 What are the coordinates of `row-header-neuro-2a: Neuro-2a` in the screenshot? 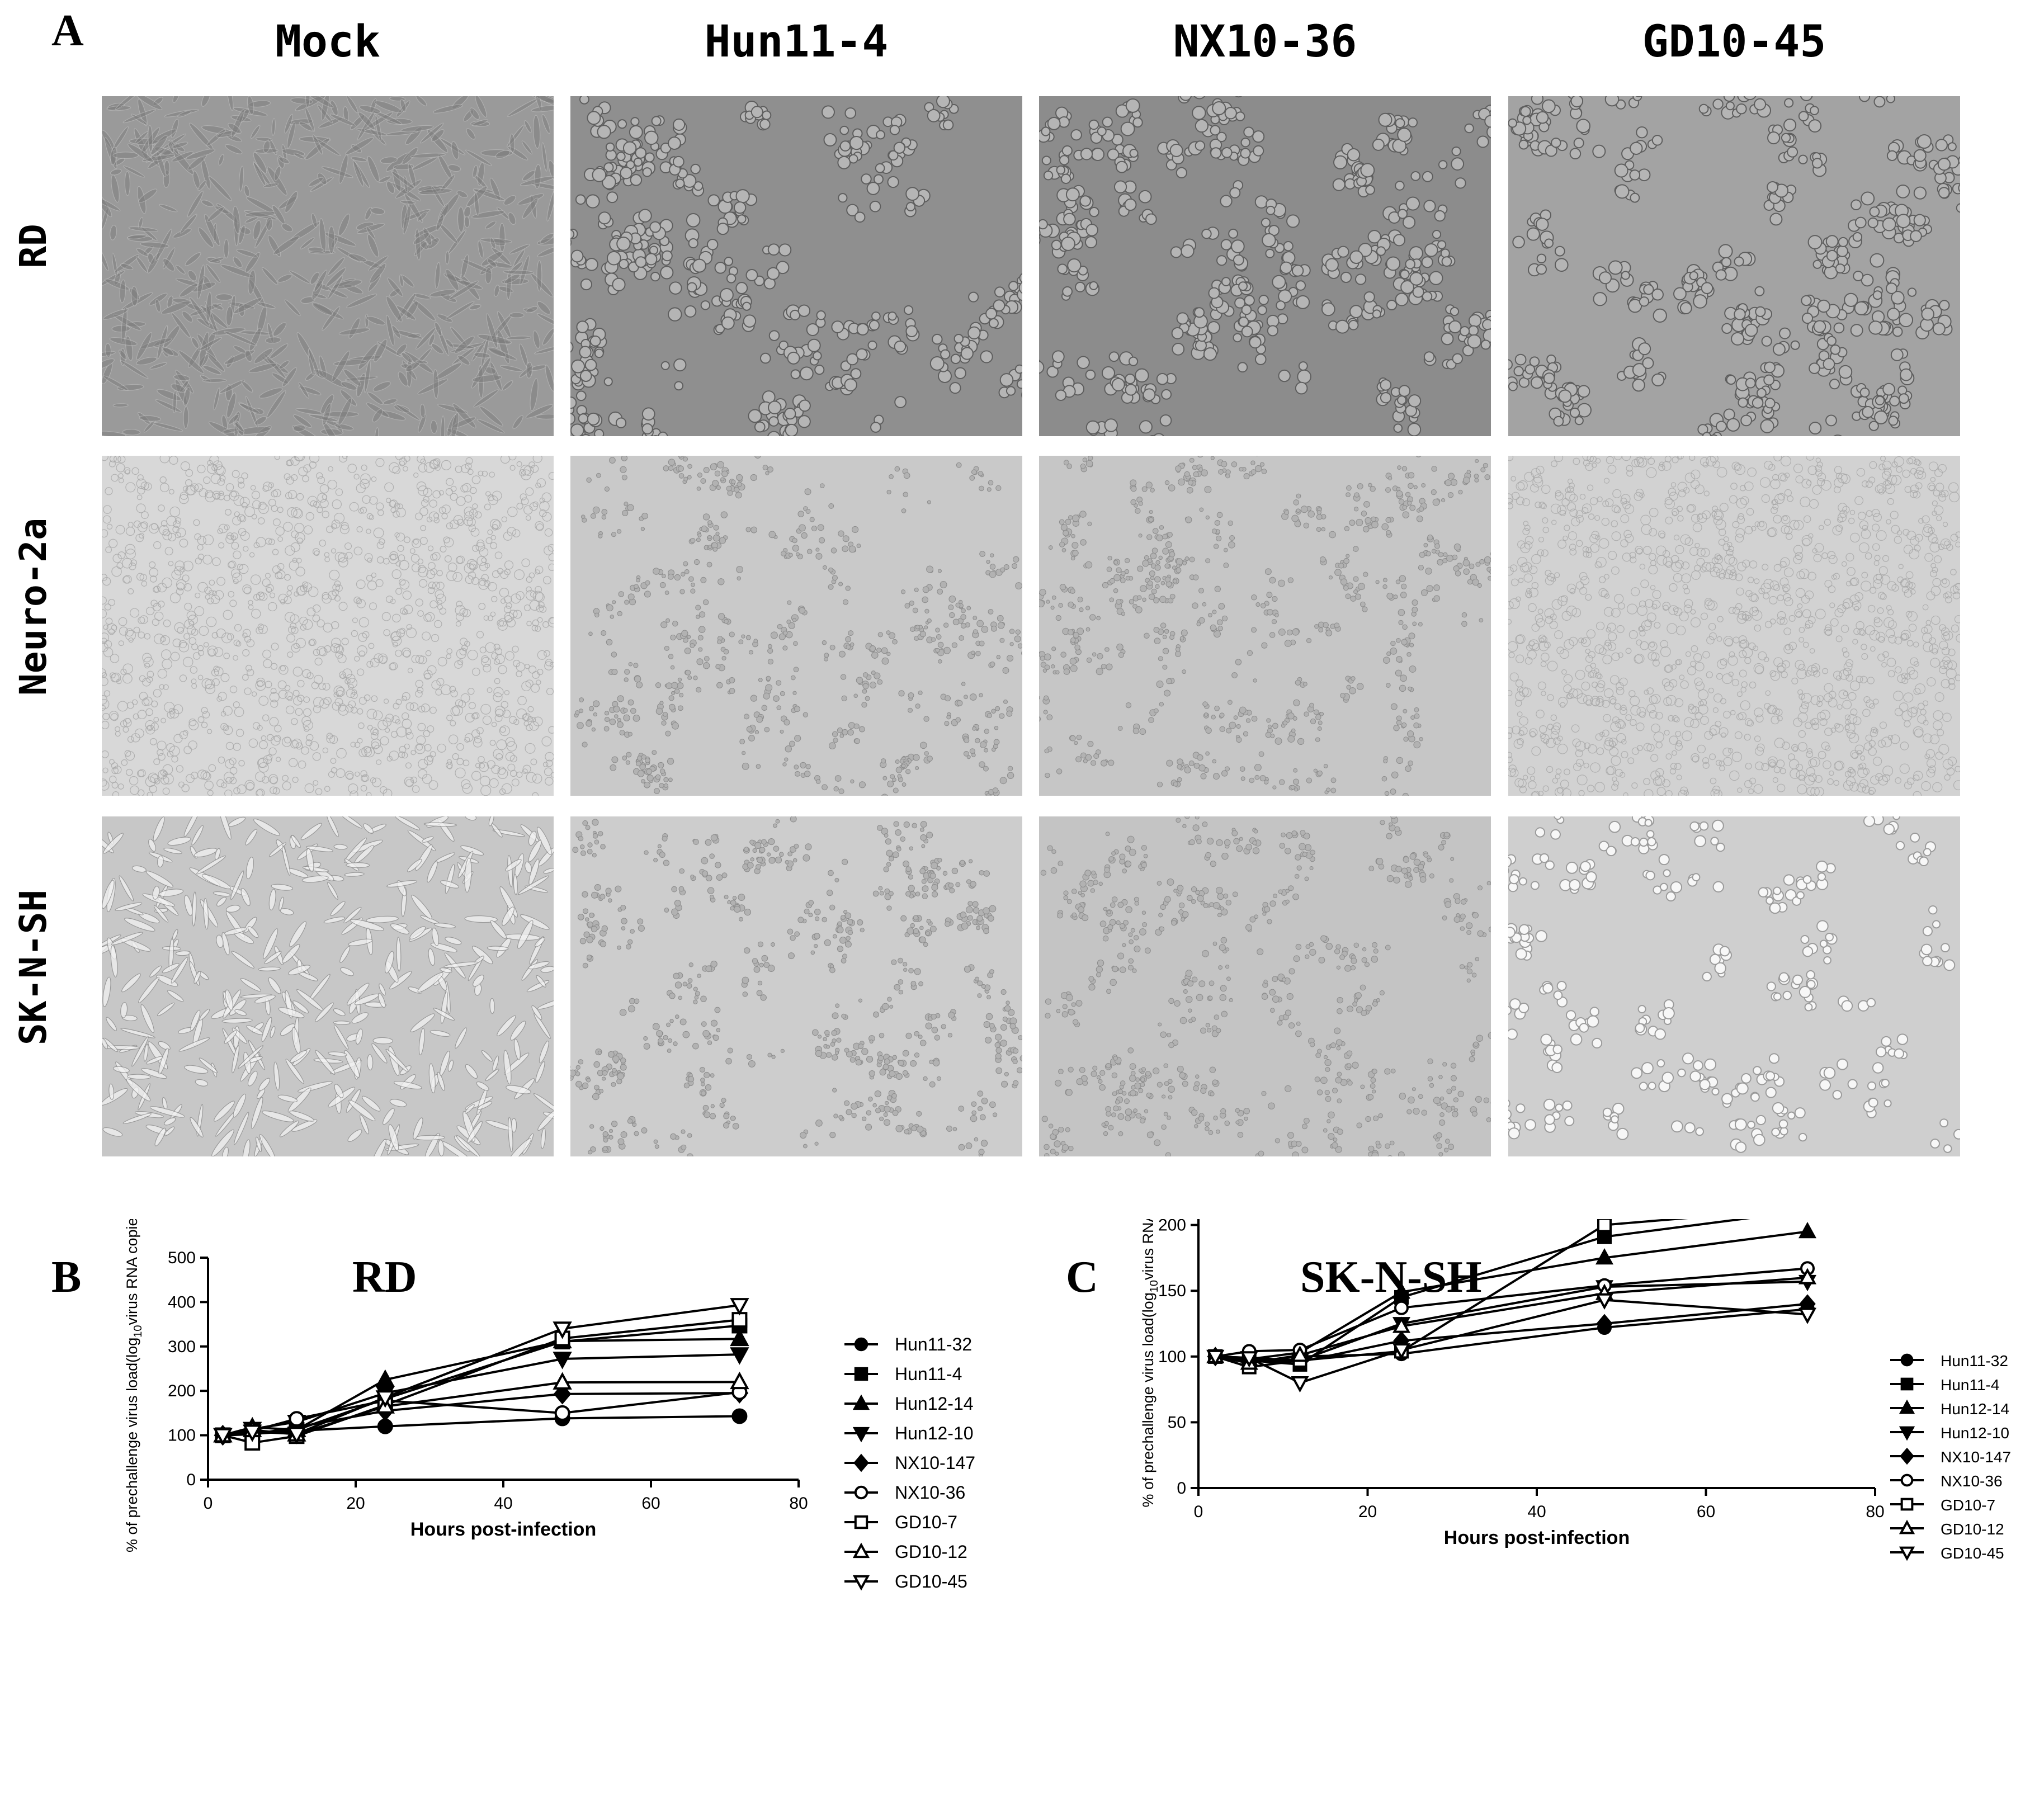 It's located at (33, 607).